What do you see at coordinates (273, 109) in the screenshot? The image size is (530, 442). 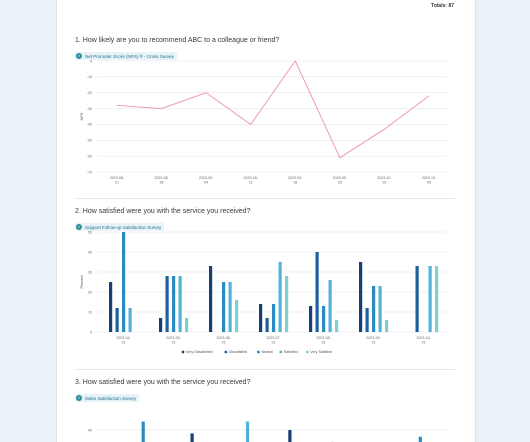 I see `nps-series-line` at bounding box center [273, 109].